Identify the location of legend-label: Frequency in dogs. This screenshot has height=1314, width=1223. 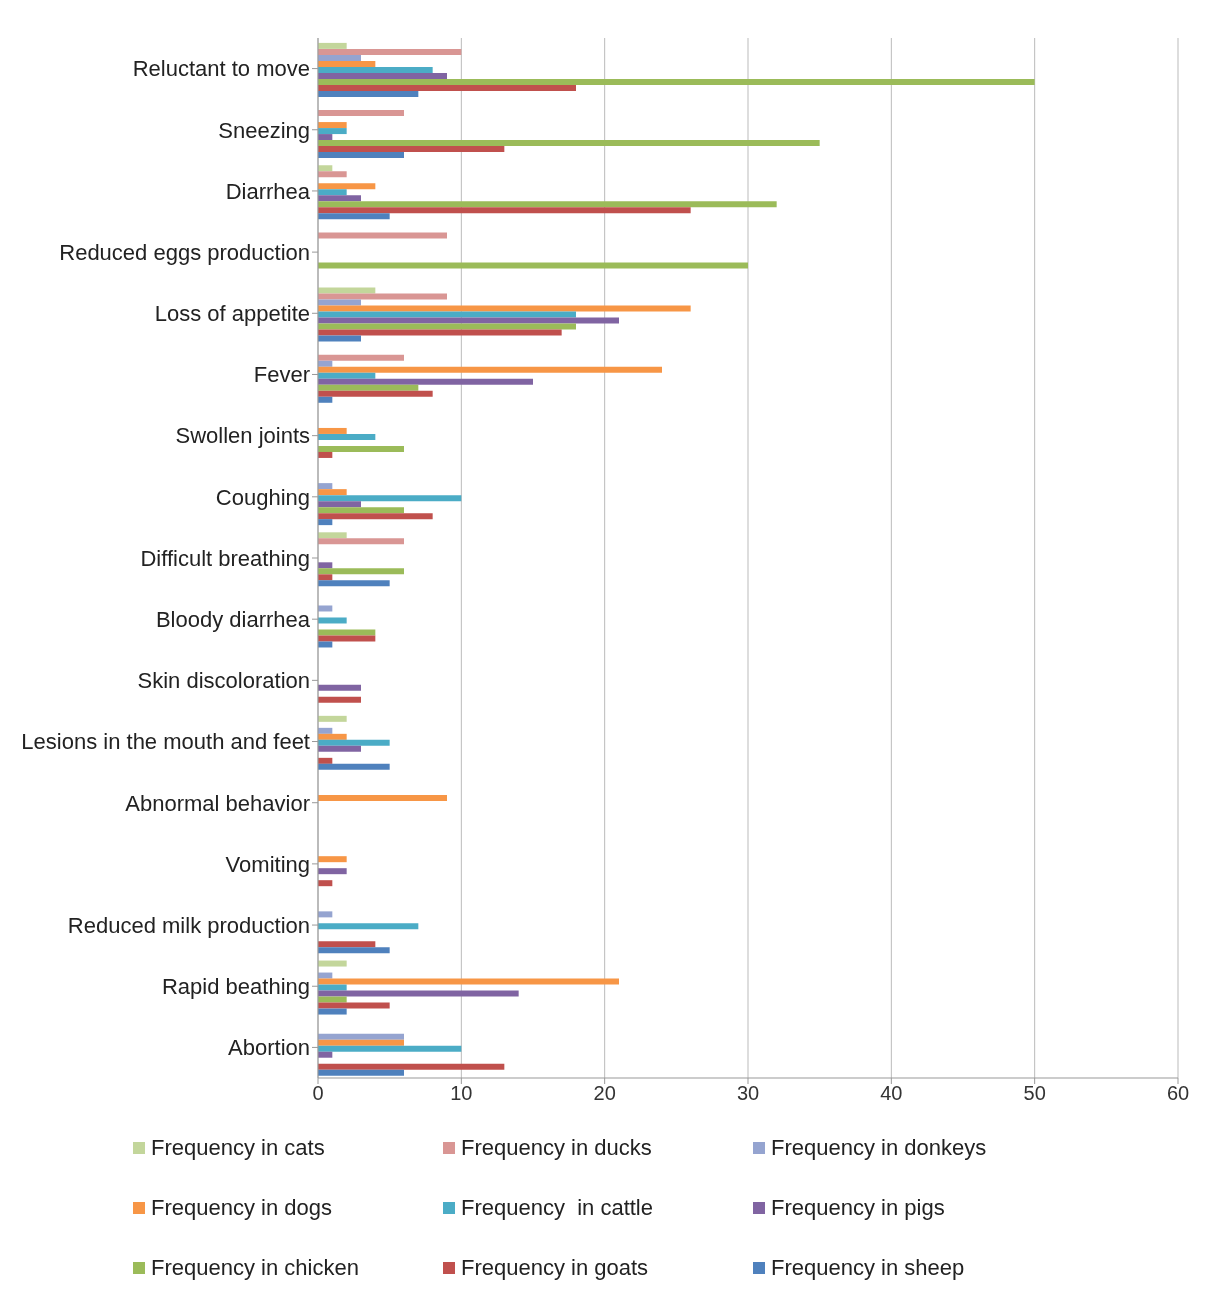
(241, 1208).